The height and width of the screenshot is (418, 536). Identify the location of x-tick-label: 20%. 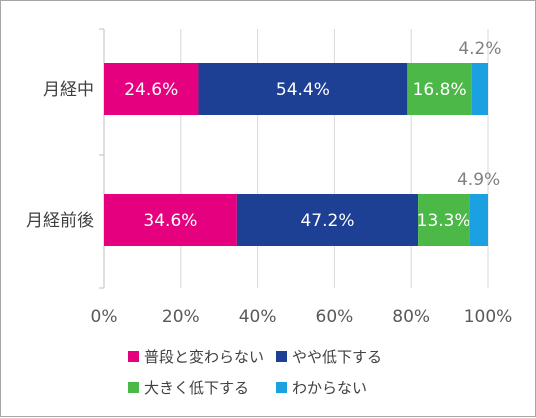
(181, 317).